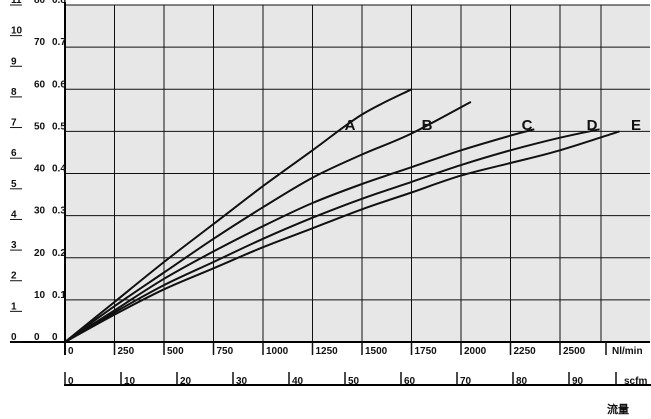  Describe the element at coordinates (277, 351) in the screenshot. I see `x-tick-label: 1000` at that location.